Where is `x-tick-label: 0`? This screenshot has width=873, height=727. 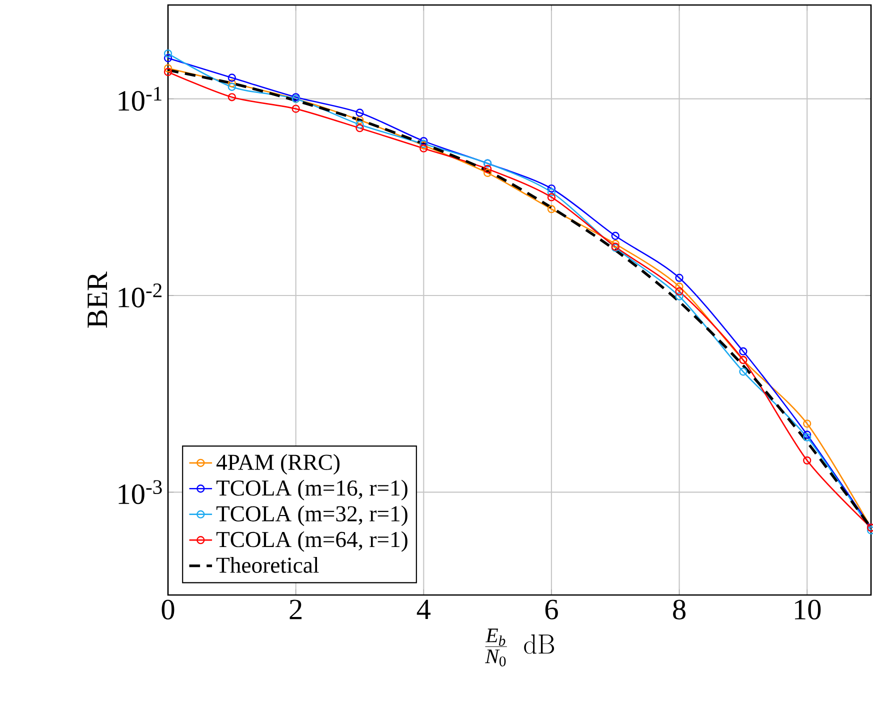 x-tick-label: 0 is located at coordinates (168, 610).